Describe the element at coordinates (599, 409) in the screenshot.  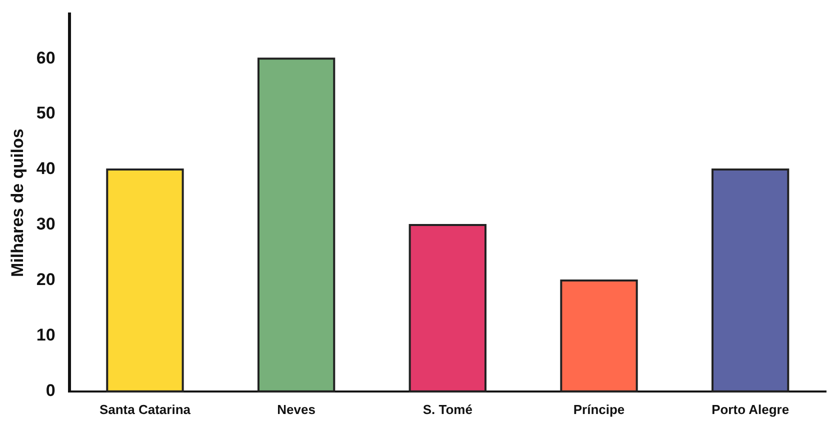
I see `x-tick-label: Príncipe` at that location.